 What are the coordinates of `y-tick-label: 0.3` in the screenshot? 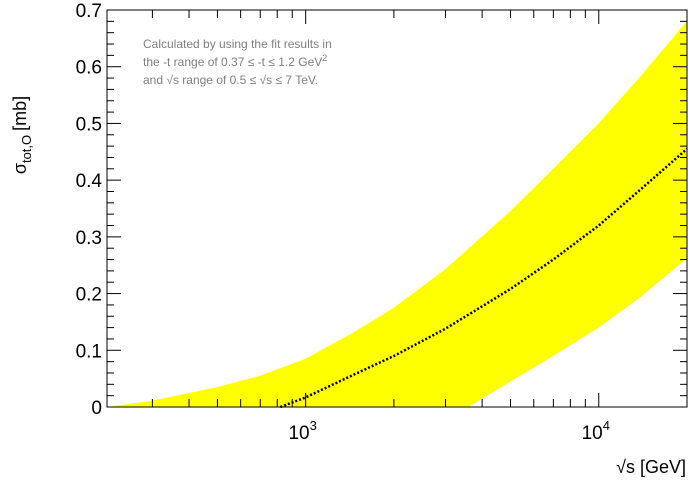 It's located at (89, 238).